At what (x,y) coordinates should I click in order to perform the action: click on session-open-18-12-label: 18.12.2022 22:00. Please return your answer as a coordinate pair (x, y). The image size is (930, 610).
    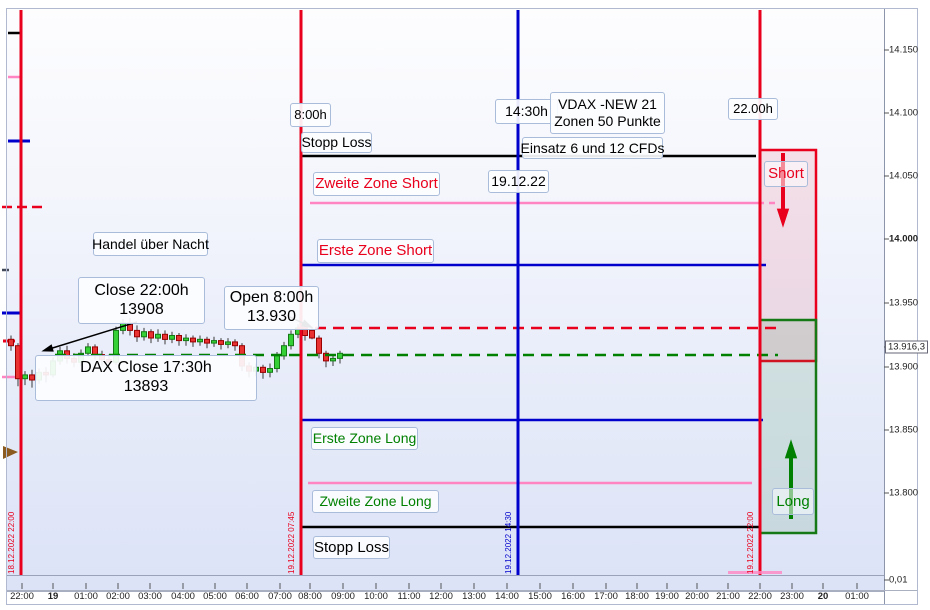
    Looking at the image, I should click on (11, 542).